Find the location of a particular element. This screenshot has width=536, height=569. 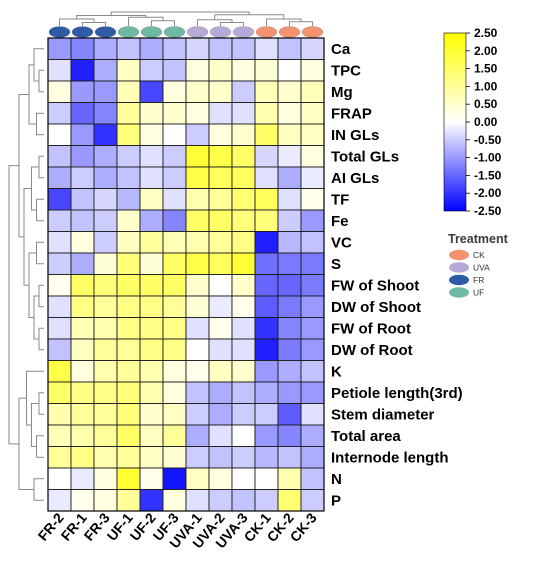

row-label: Total area is located at coordinates (366, 436).